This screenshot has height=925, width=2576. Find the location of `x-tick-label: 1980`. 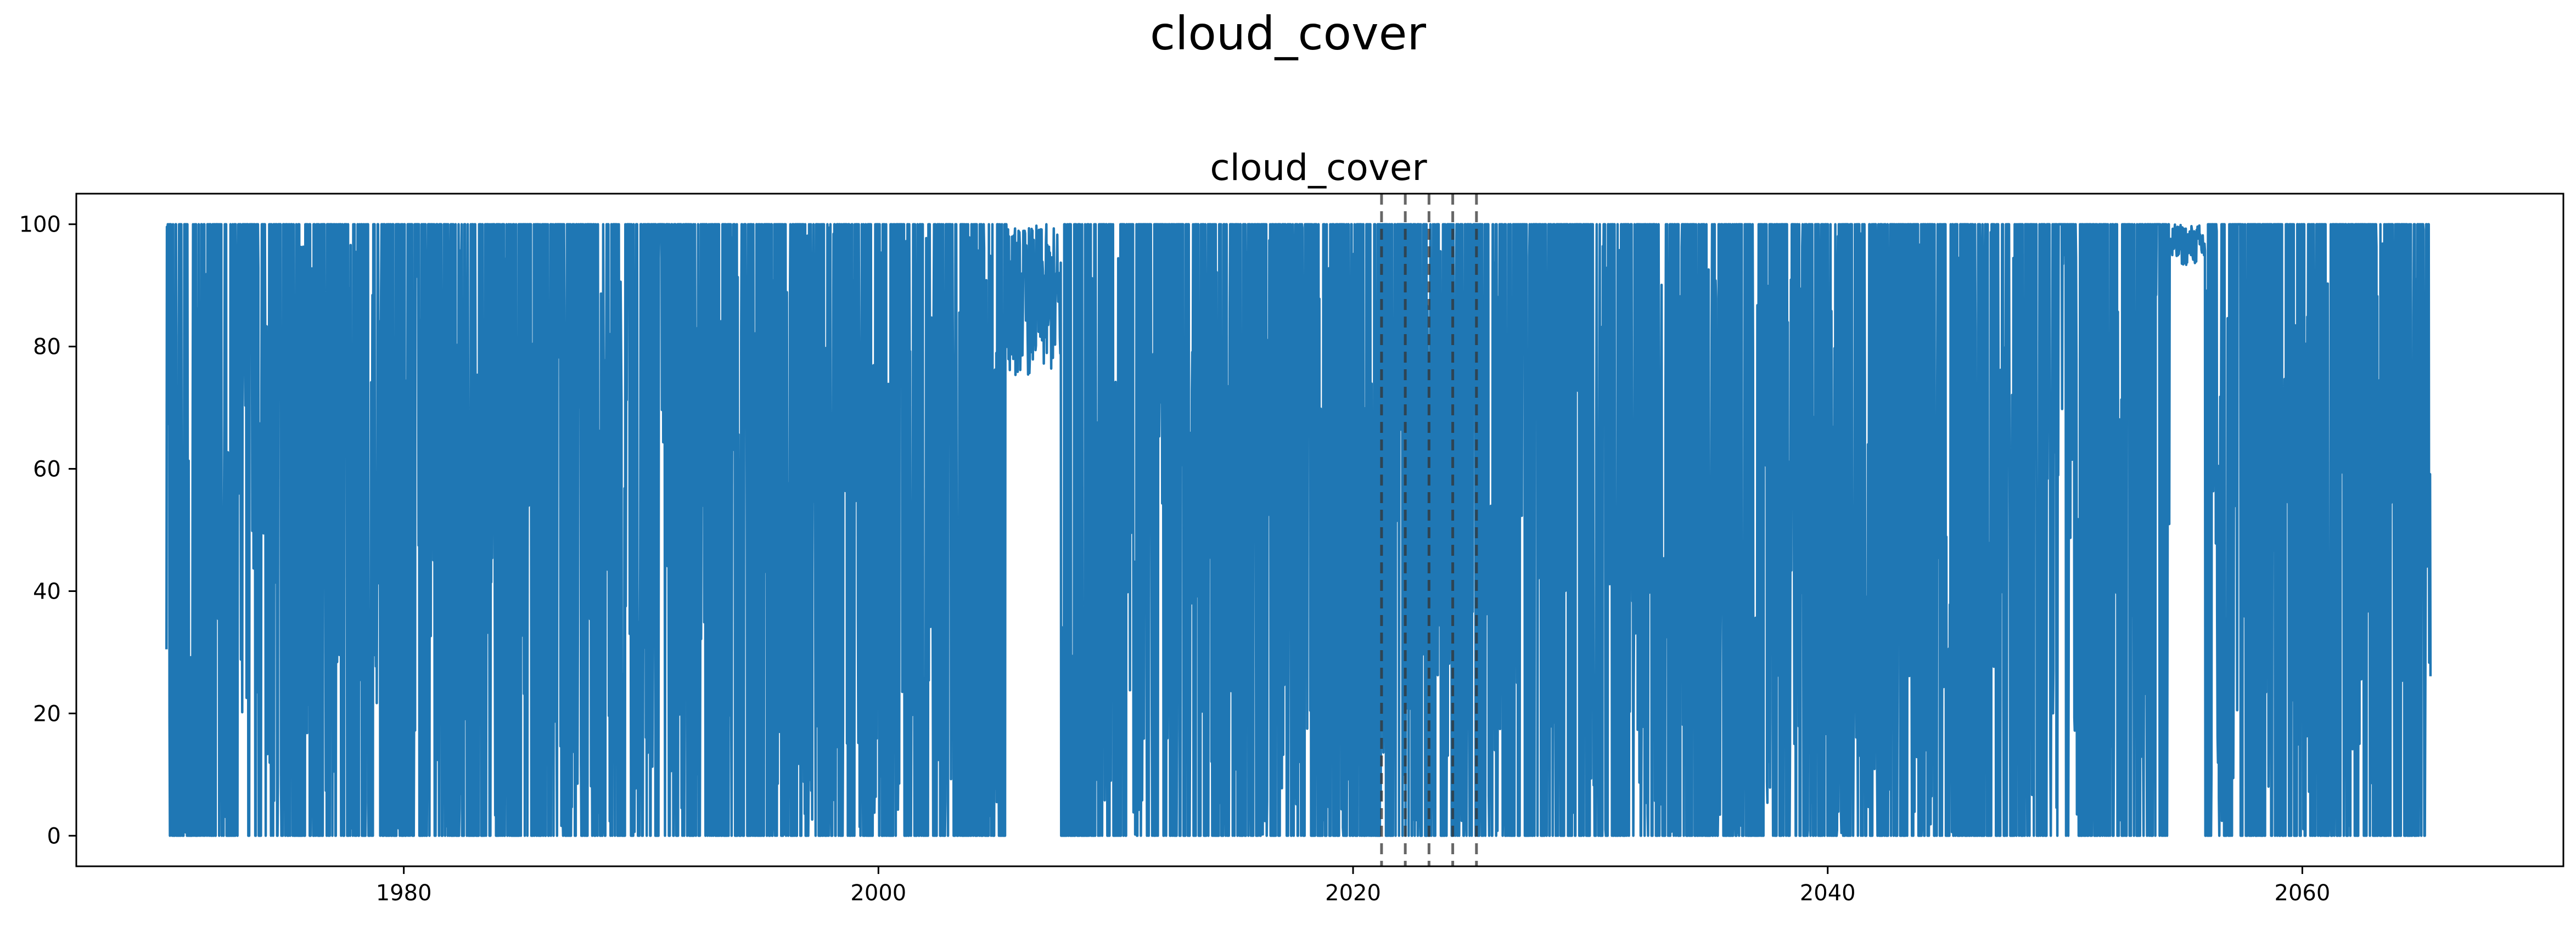

x-tick-label: 1980 is located at coordinates (404, 893).